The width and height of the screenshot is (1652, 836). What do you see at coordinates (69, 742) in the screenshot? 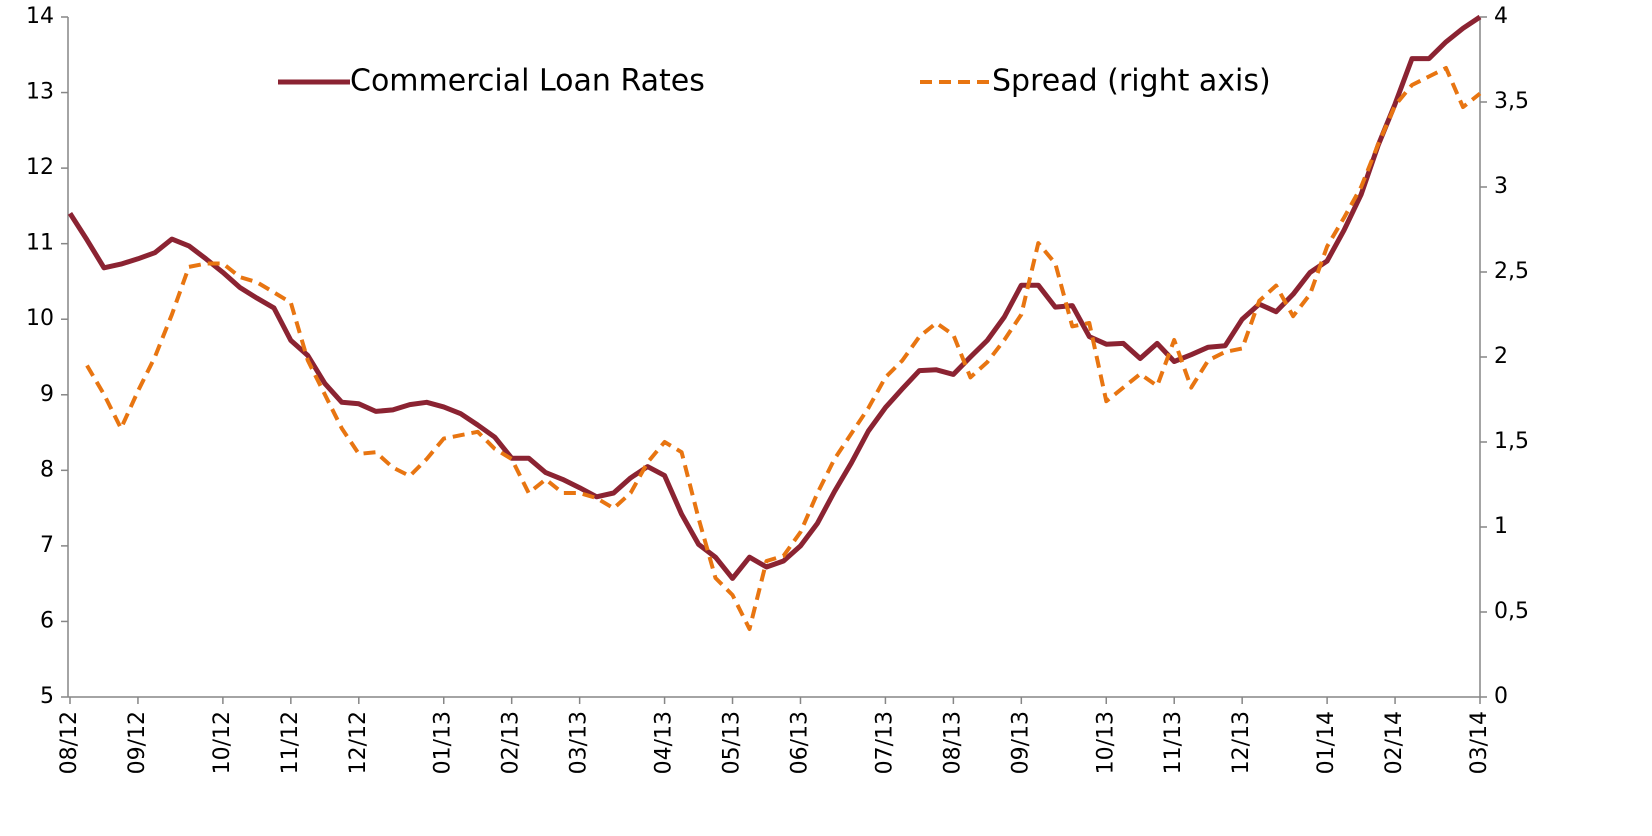
I see `x-tick-label: 08/12` at bounding box center [69, 742].